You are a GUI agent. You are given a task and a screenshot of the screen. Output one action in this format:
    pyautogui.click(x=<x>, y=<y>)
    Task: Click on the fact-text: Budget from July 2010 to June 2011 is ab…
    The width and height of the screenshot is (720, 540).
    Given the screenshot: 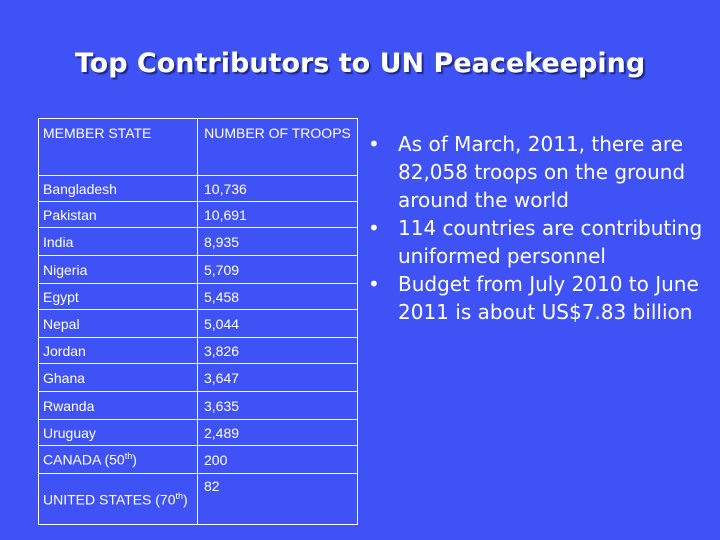 What is the action you would take?
    pyautogui.click(x=548, y=298)
    